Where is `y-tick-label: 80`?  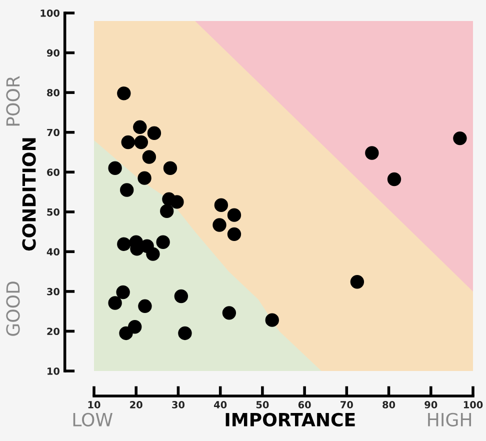 y-tick-label: 80 is located at coordinates (53, 92).